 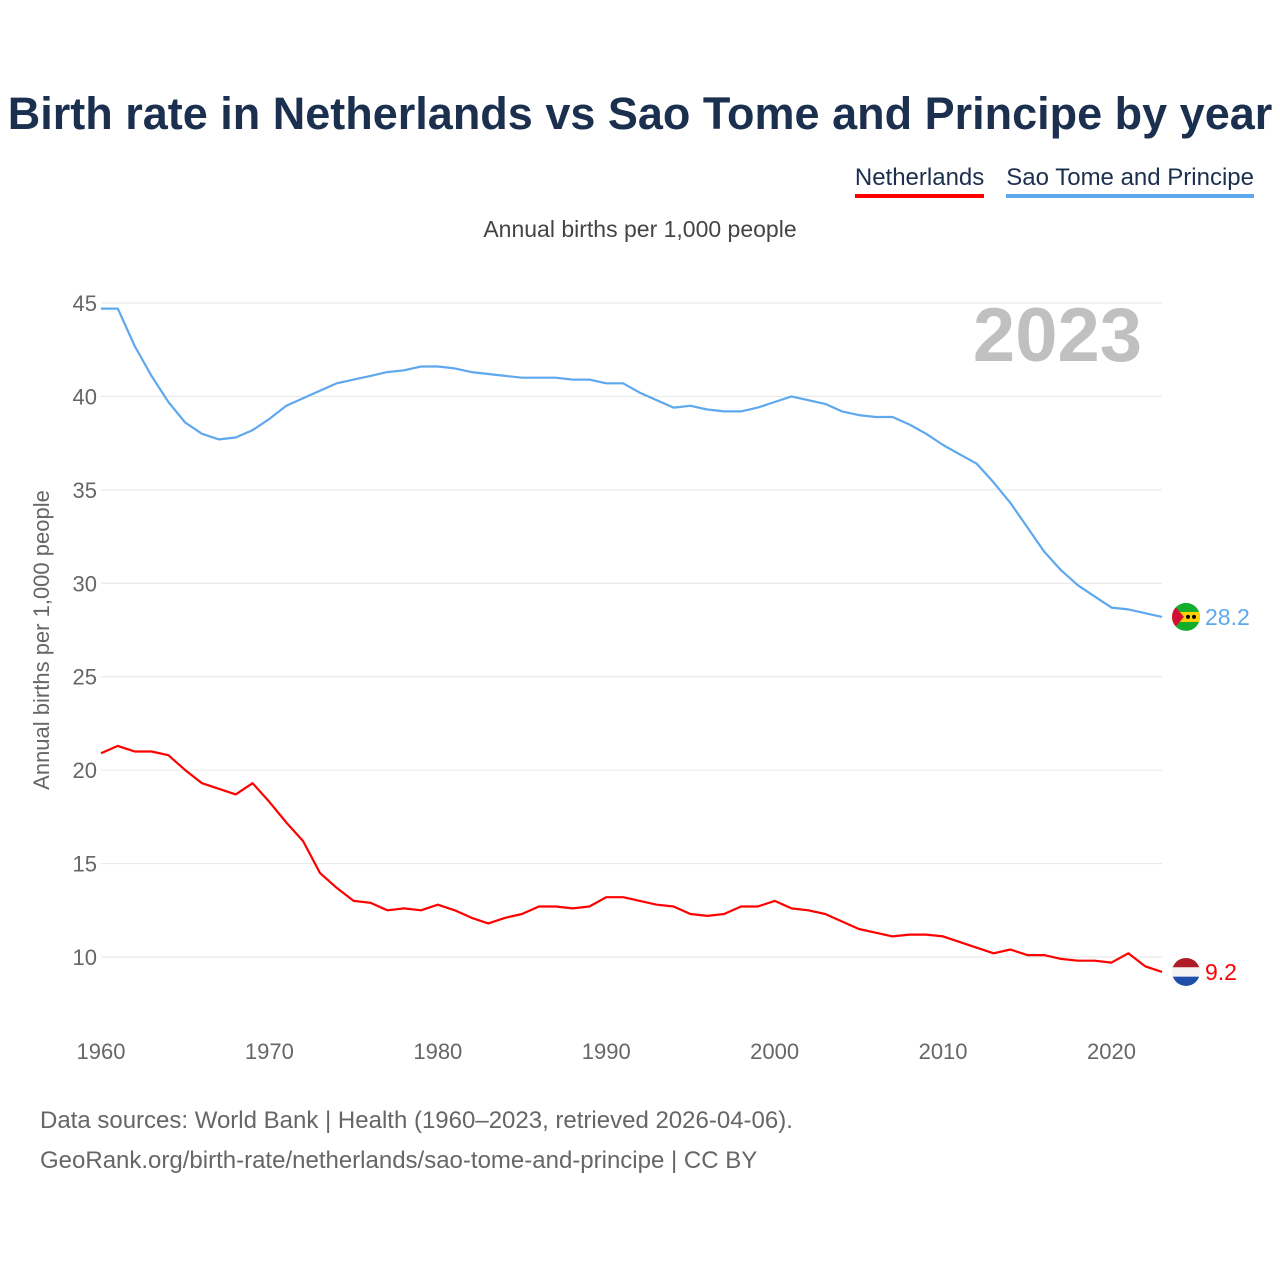 I want to click on sao-tome-flag-icon, so click(x=1186, y=616).